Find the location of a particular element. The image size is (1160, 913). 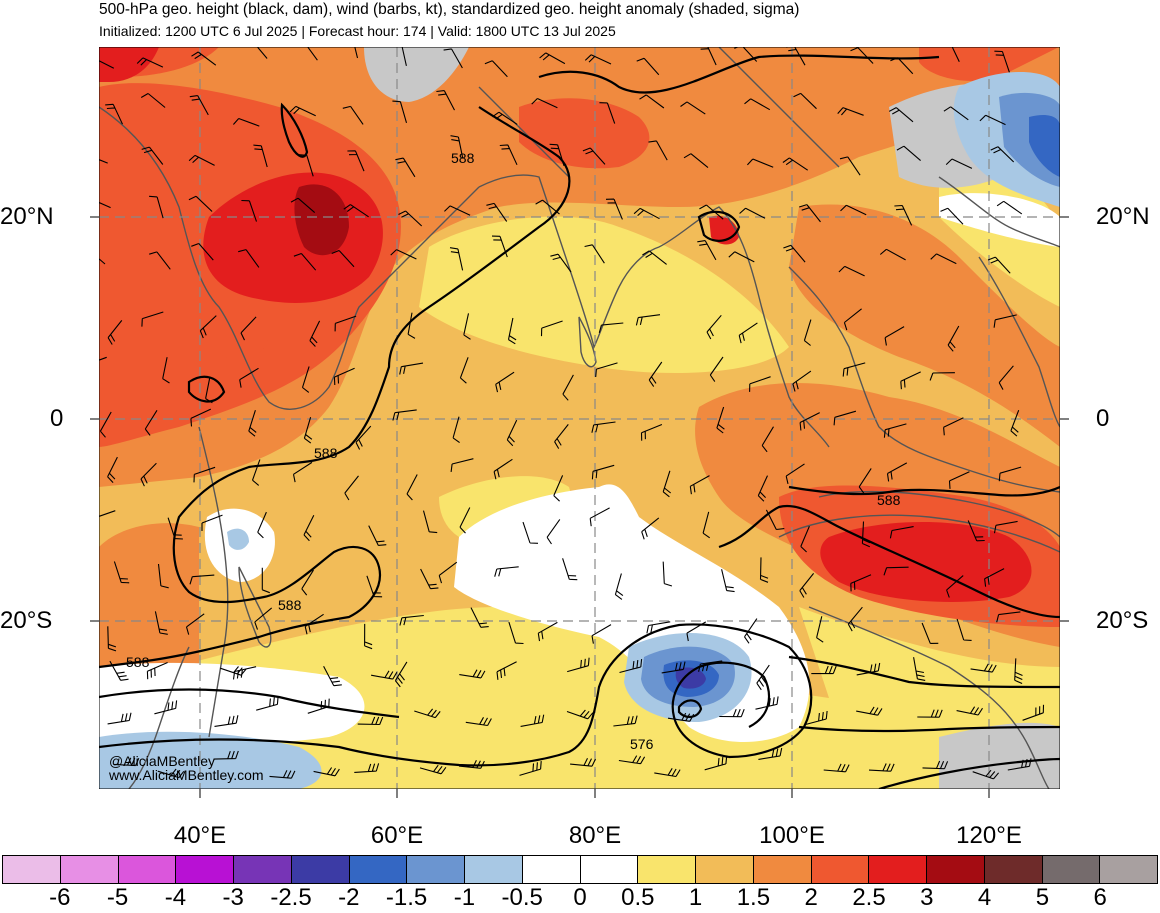

colorbar-label: -3 is located at coordinates (233, 897).